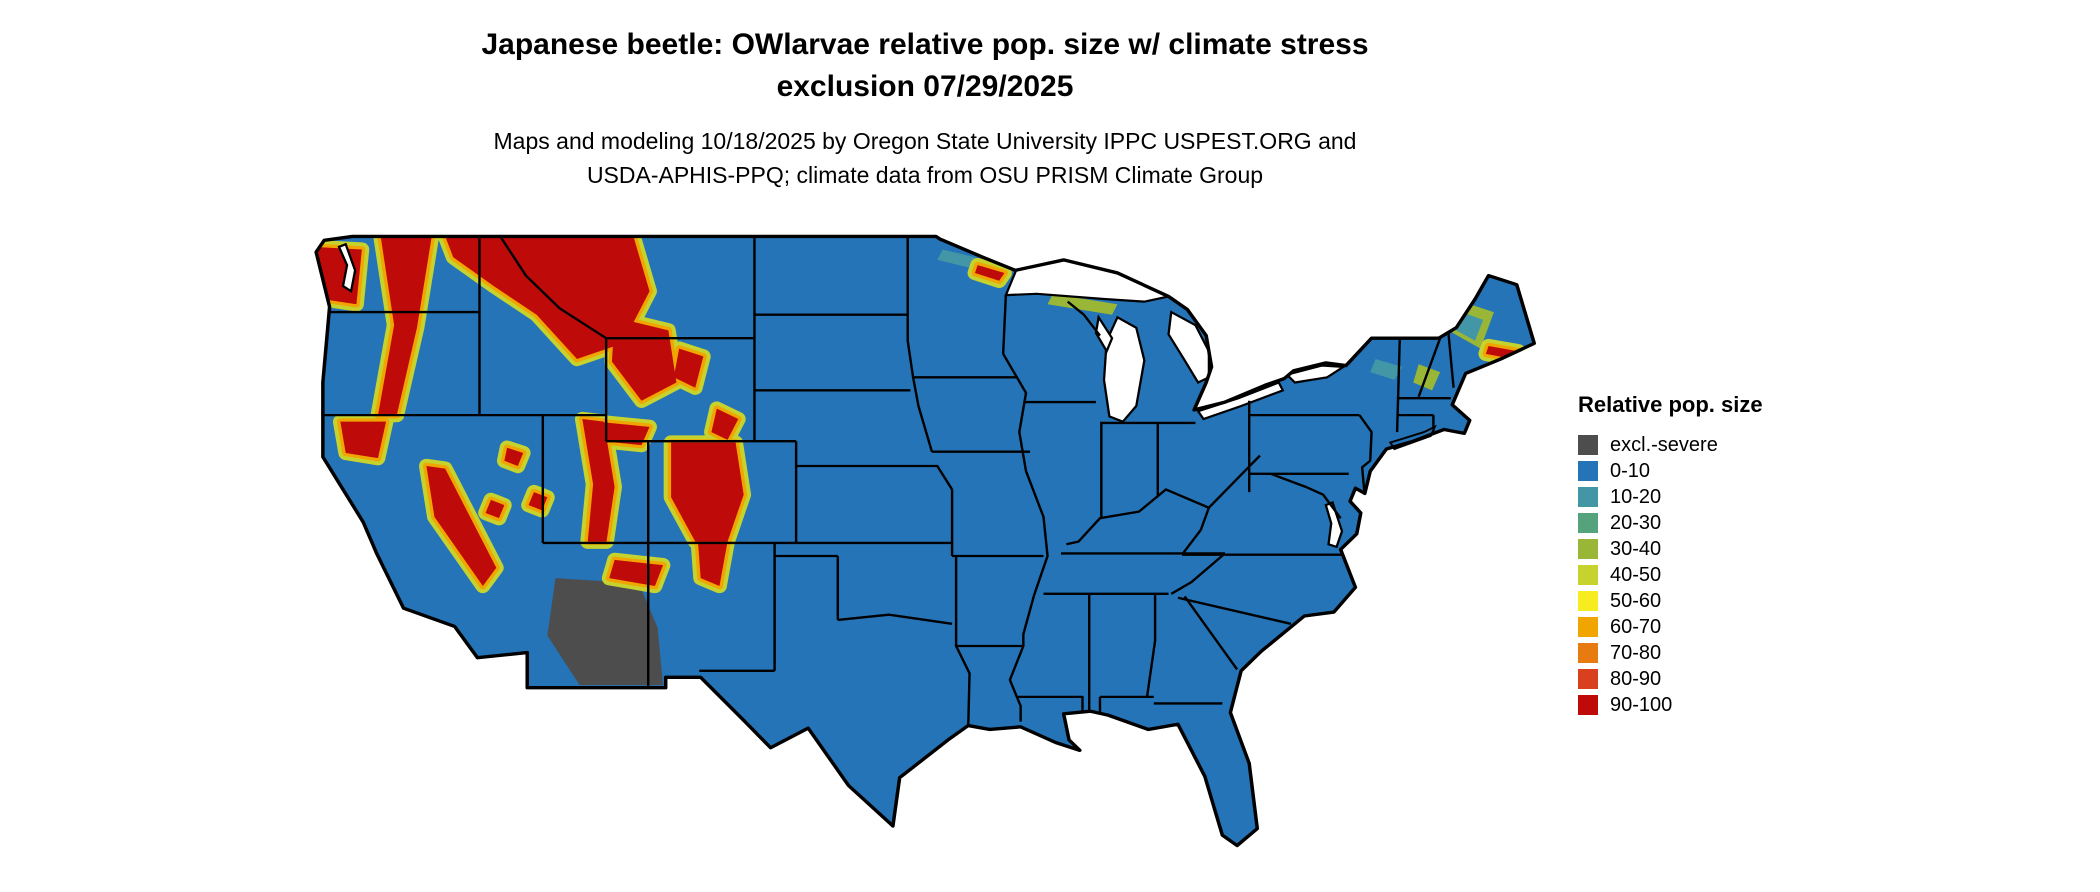 The image size is (2100, 892). Describe the element at coordinates (1718, 705) in the screenshot. I see `legend-item: 90-100` at that location.